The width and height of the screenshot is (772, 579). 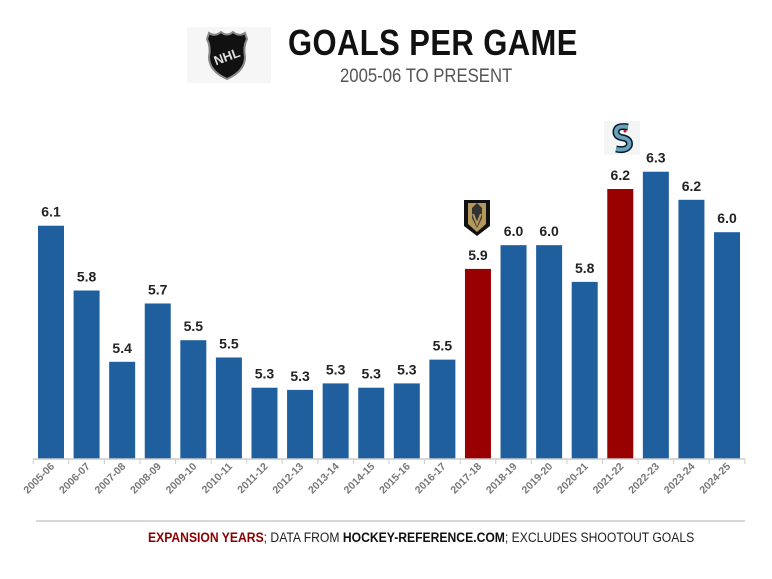 What do you see at coordinates (621, 175) in the screenshot?
I see `data-label-2021-22: 6.2` at bounding box center [621, 175].